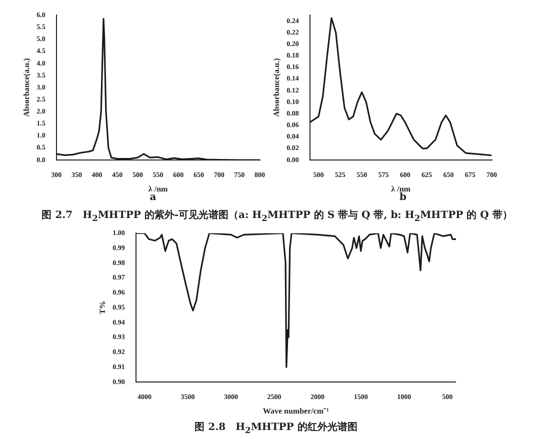  What do you see at coordinates (277, 215) in the screenshot?
I see `caption: 图 2.7 H$_{2}$MHTPP 的紫外-可见光谱图（a: H$_{2}$MHTPP 的 S 带与 Q 带, b: H$_{2}$MHTPP 的 Q 带）` at bounding box center [277, 215].